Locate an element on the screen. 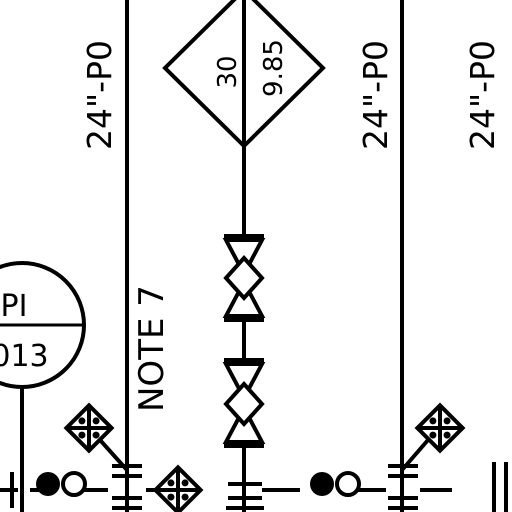  line-label-mid: 24"-P0 is located at coordinates (375, 95).